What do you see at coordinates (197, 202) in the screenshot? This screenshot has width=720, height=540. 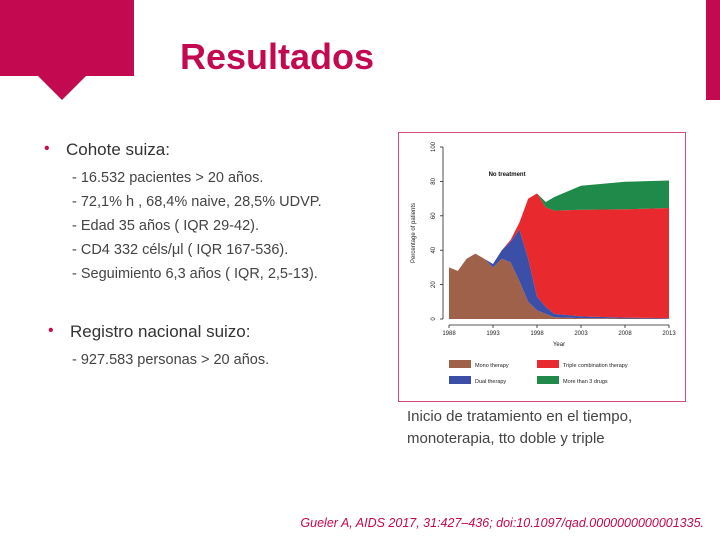 I see `sub-item: - 72,1% h , 68,4% naive, 28,5% UDVP.` at bounding box center [197, 202].